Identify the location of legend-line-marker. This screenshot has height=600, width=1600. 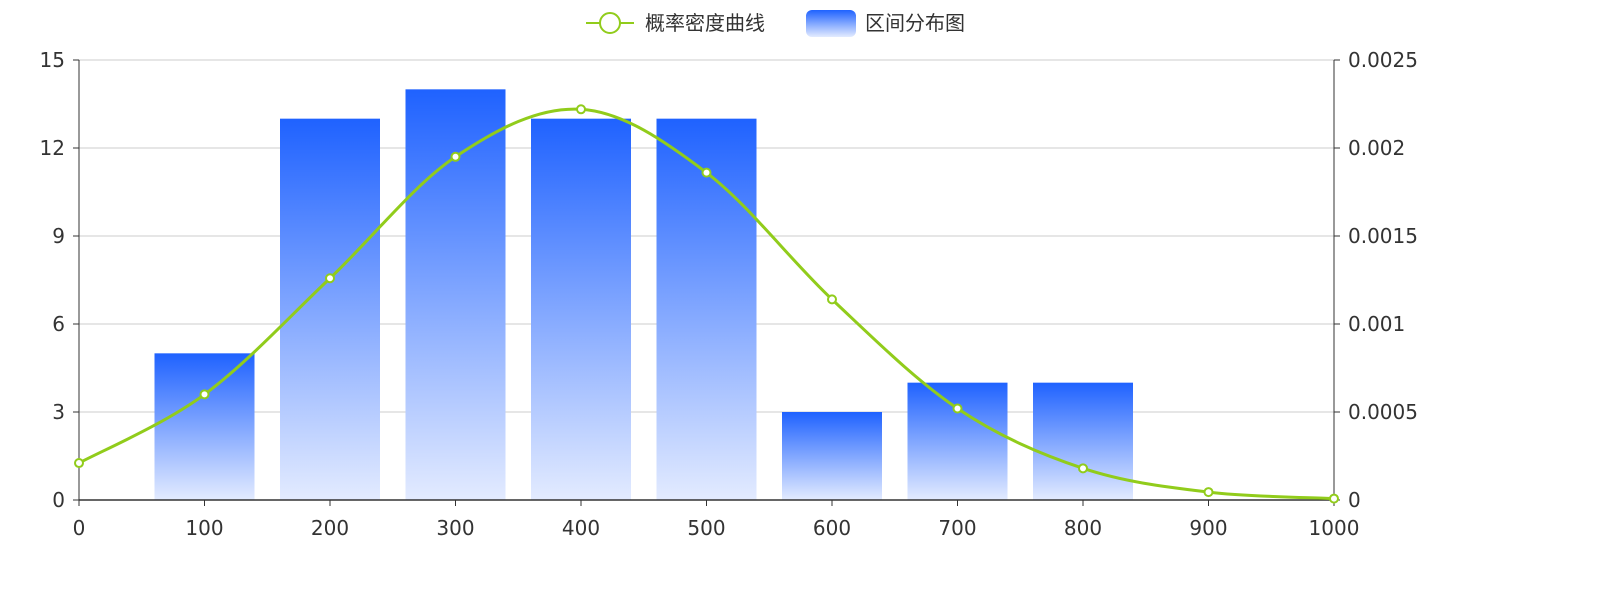
(610, 23).